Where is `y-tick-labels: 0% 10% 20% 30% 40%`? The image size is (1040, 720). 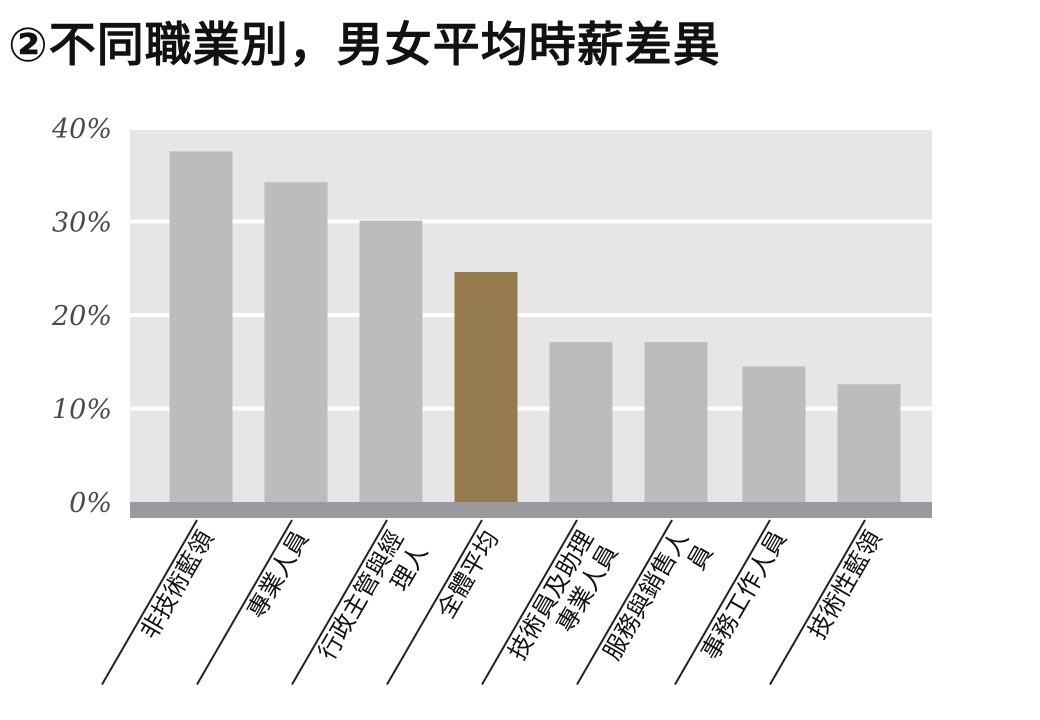
y-tick-labels: 0% 10% 20% 30% 40% is located at coordinates (81, 316).